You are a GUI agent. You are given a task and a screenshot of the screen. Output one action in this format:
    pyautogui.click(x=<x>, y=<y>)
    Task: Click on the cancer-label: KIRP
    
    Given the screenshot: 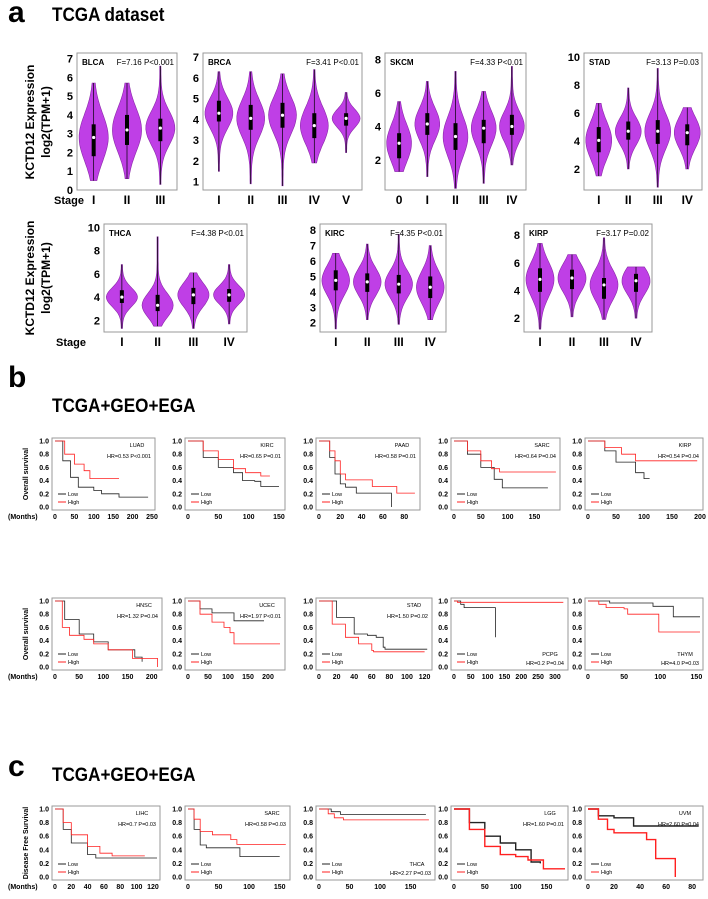 What is the action you would take?
    pyautogui.click(x=539, y=233)
    